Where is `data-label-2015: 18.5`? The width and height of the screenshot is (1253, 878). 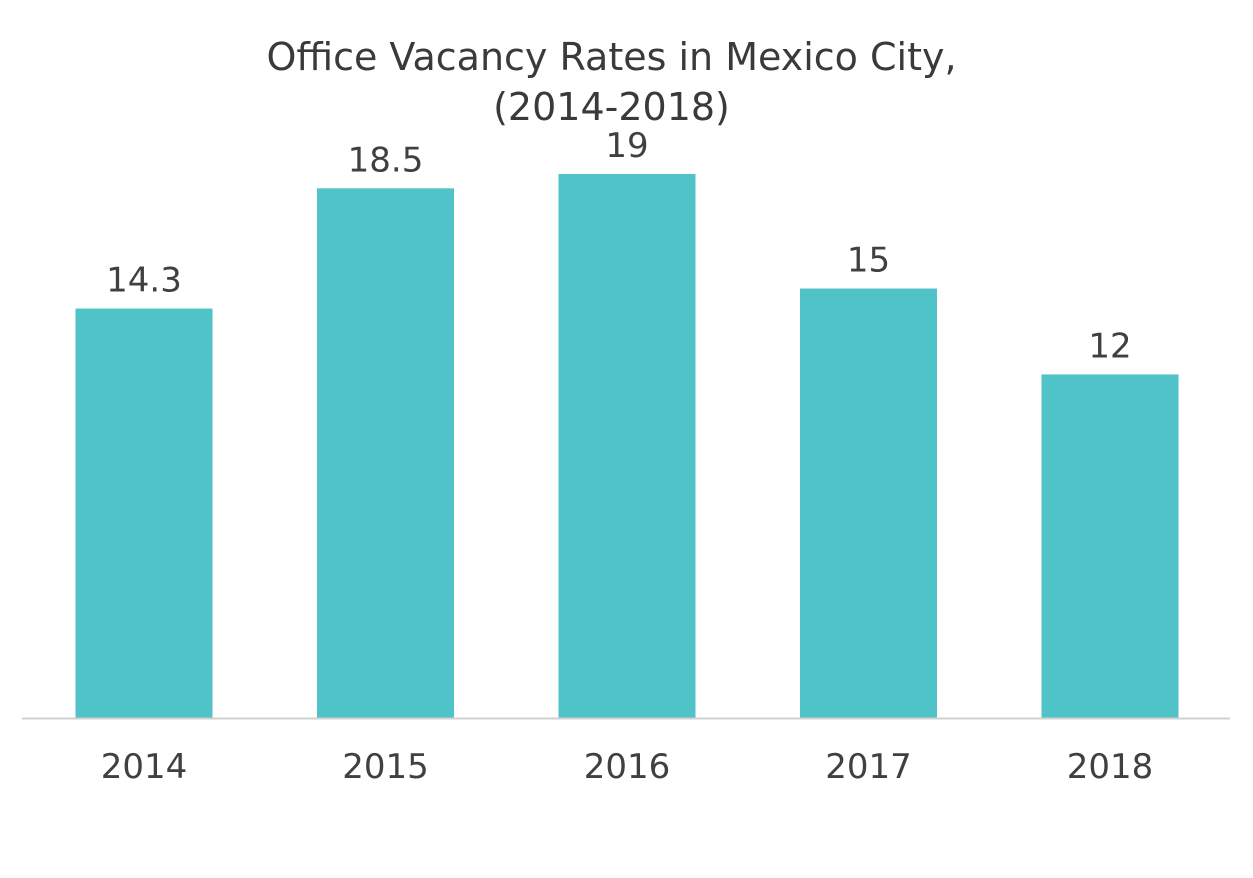 data-label-2015: 18.5 is located at coordinates (386, 160).